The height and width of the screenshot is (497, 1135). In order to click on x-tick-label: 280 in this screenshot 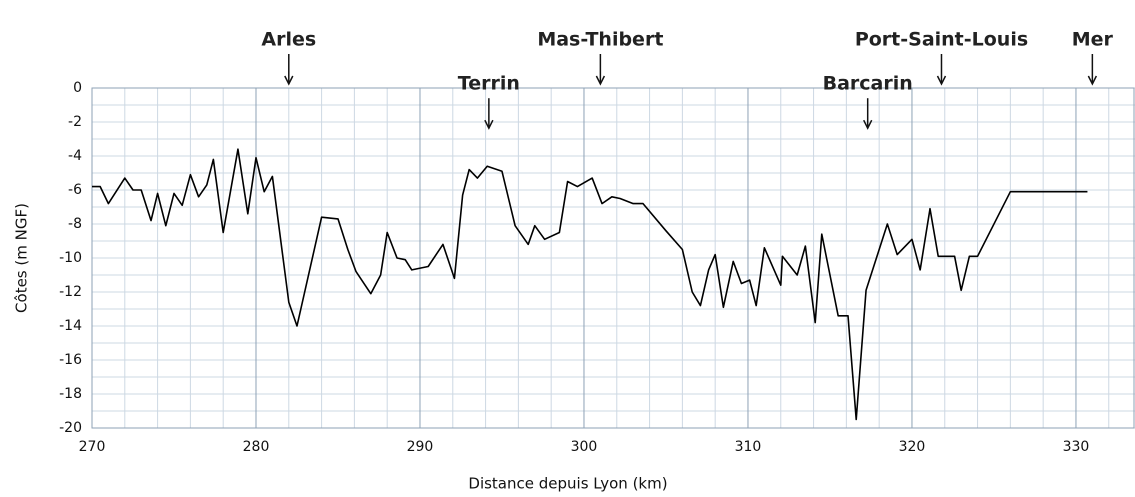, I will do `click(256, 447)`.